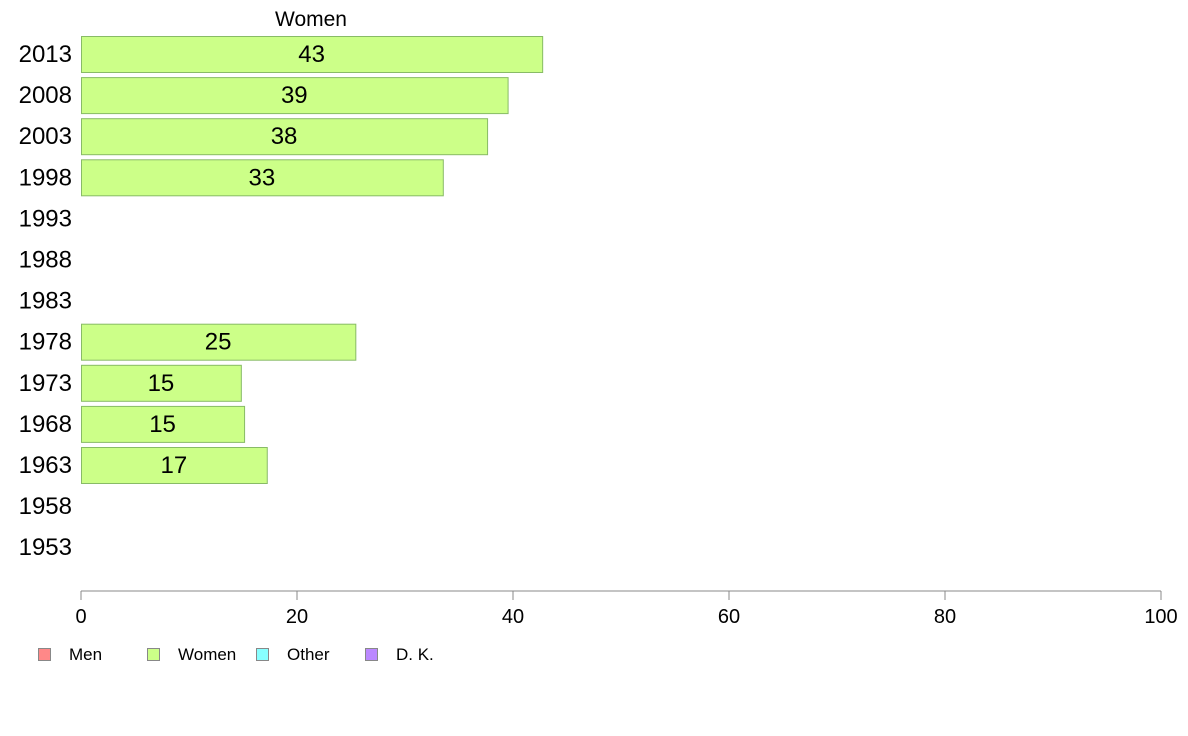  I want to click on bar-2013, so click(312, 54).